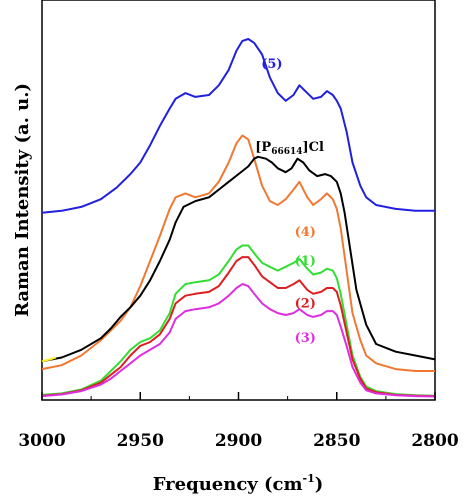  Describe the element at coordinates (238, 483) in the screenshot. I see `x-axis-title: Frequency (cm-1)` at that location.